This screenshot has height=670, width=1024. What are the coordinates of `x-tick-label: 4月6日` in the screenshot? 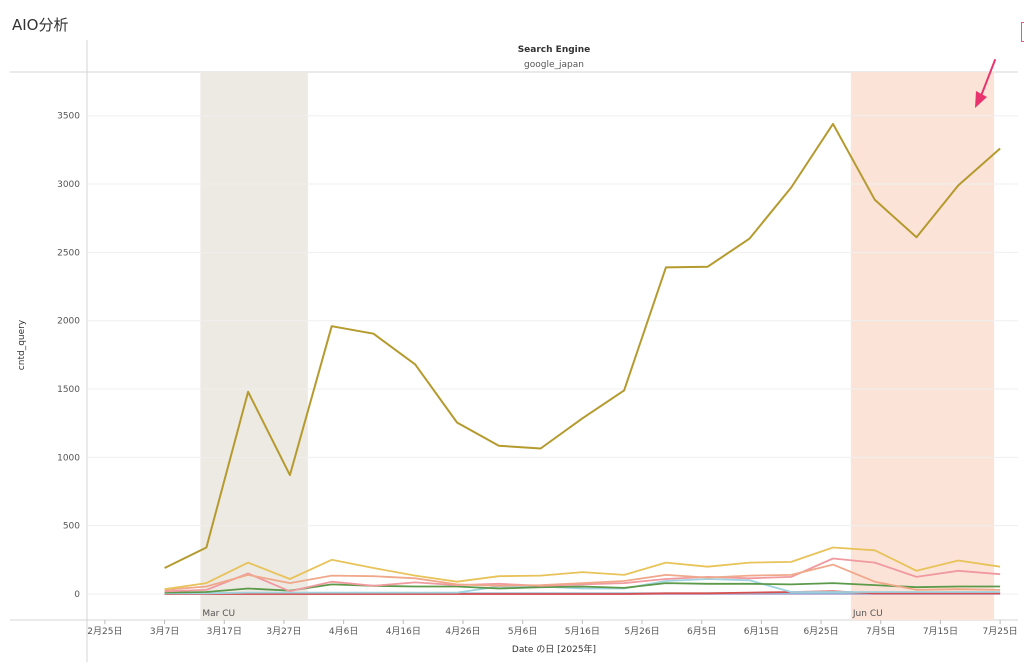 It's located at (343, 631).